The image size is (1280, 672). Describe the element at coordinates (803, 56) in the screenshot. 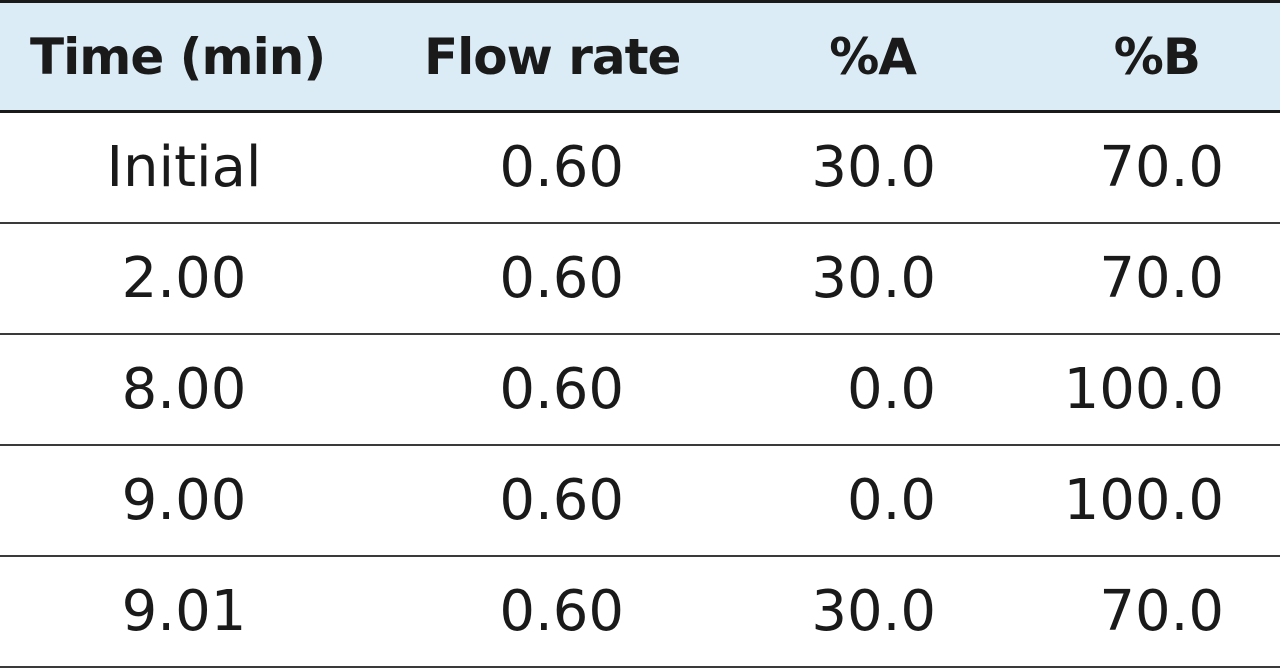

I see `header-percent-a: %A` at that location.